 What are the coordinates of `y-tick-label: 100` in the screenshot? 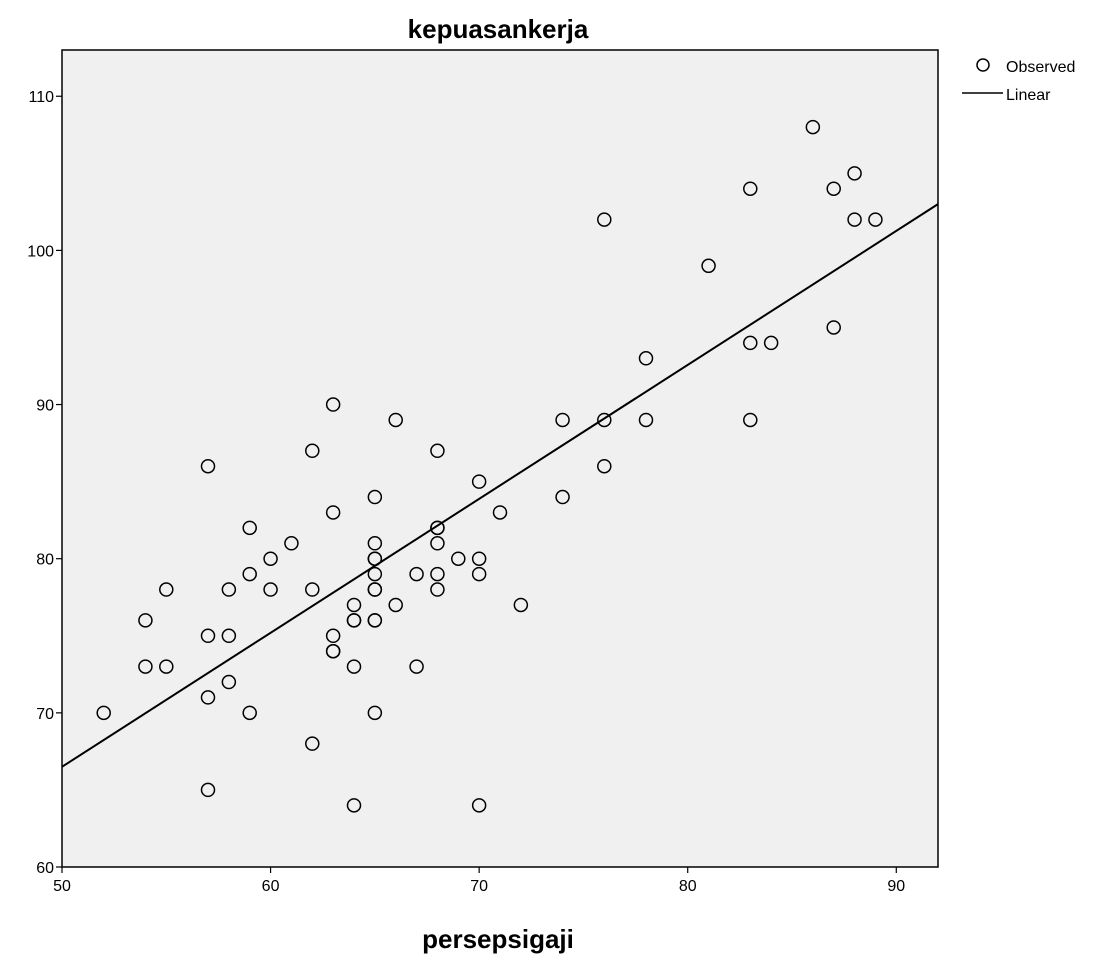 It's located at (40, 251).